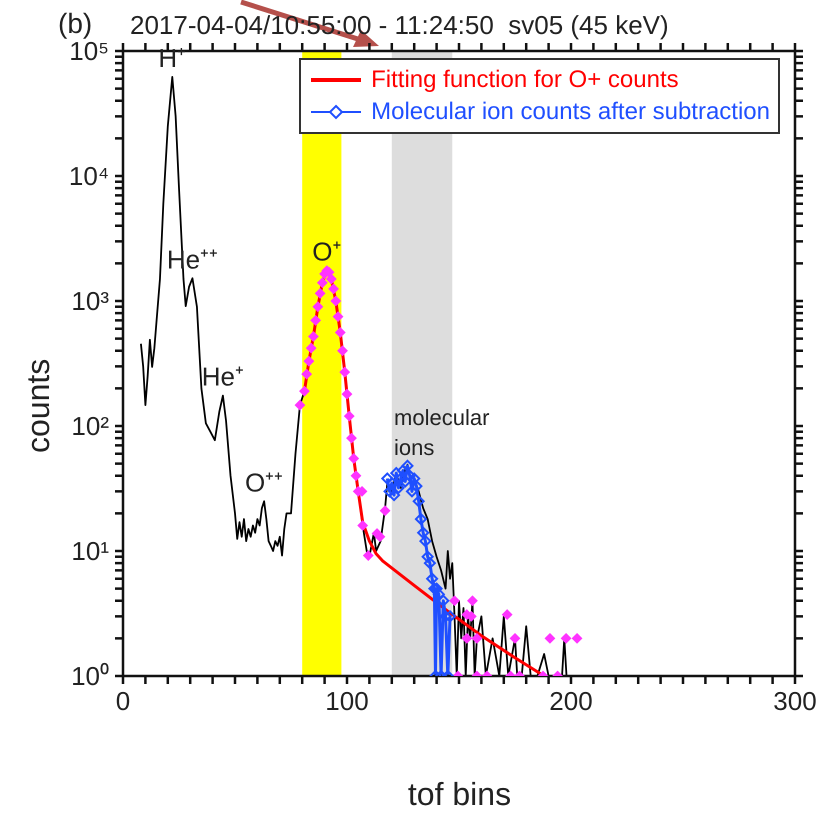  What do you see at coordinates (795, 701) in the screenshot?
I see `x-tick-label: 300` at bounding box center [795, 701].